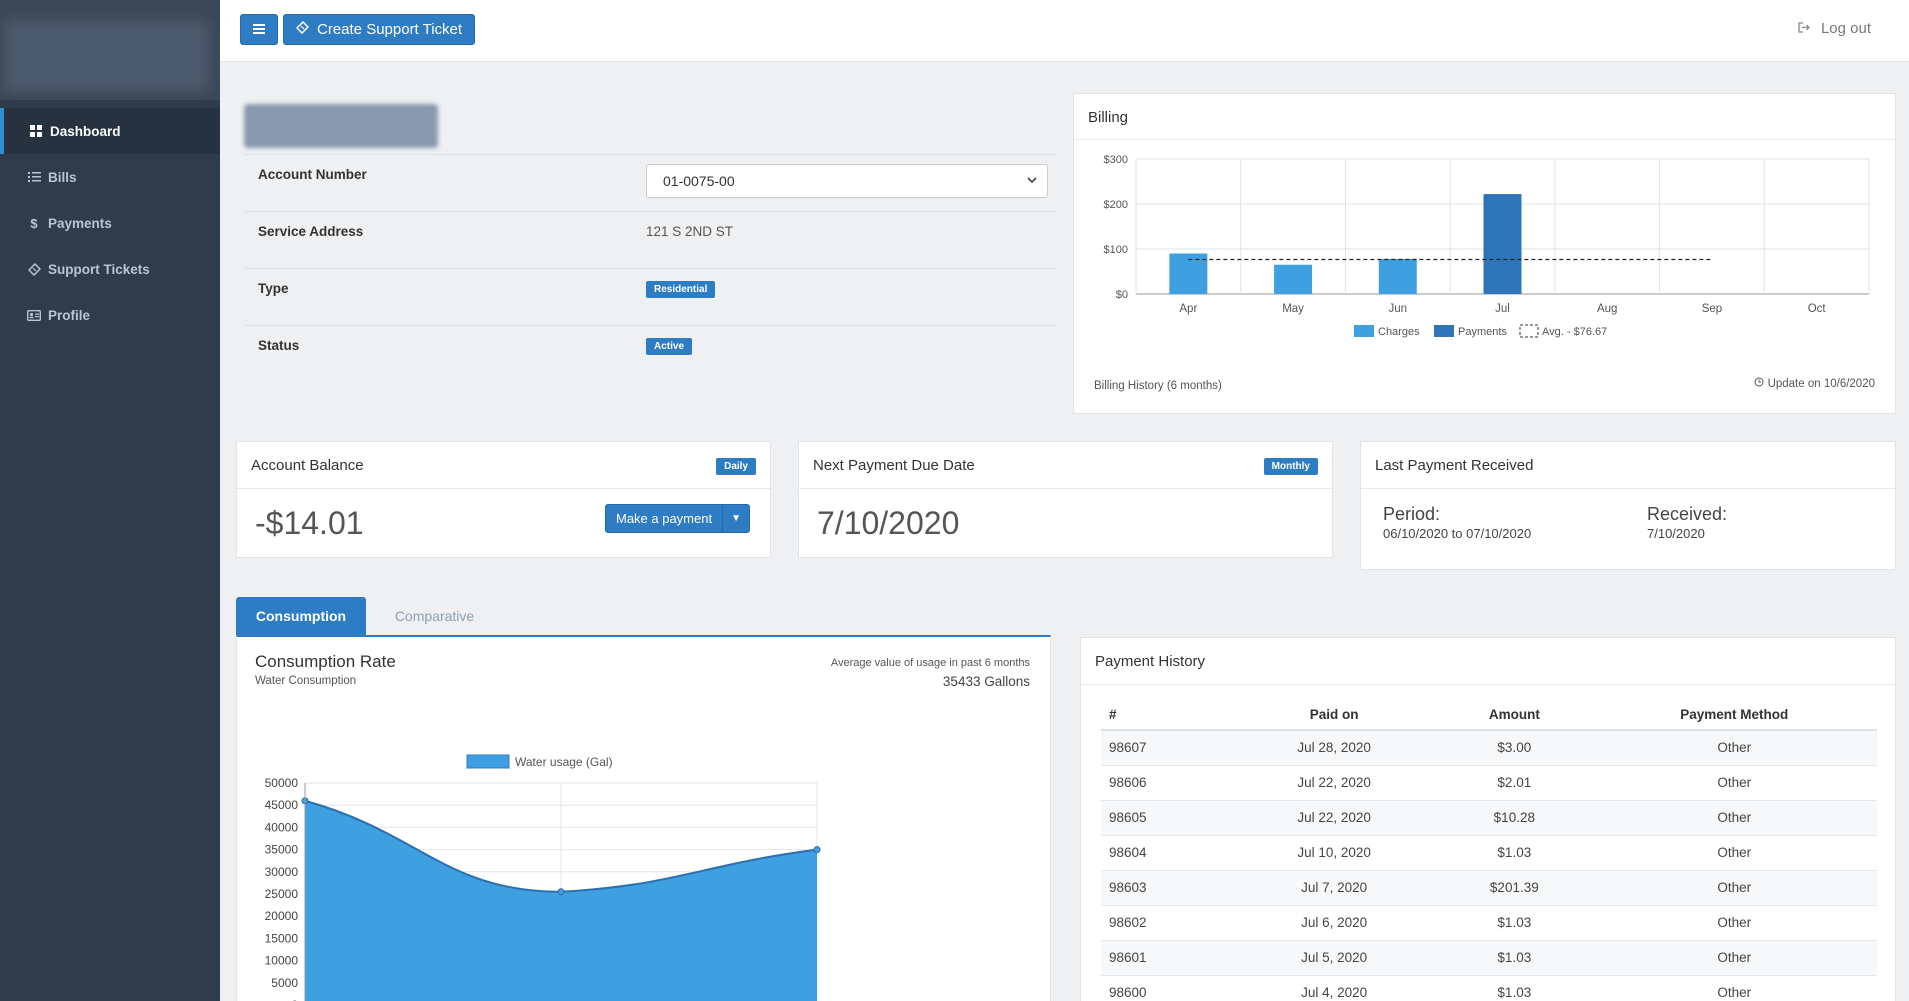 The height and width of the screenshot is (1001, 1909). Describe the element at coordinates (306, 681) in the screenshot. I see `consumption-subtitle: Water Consumption` at that location.